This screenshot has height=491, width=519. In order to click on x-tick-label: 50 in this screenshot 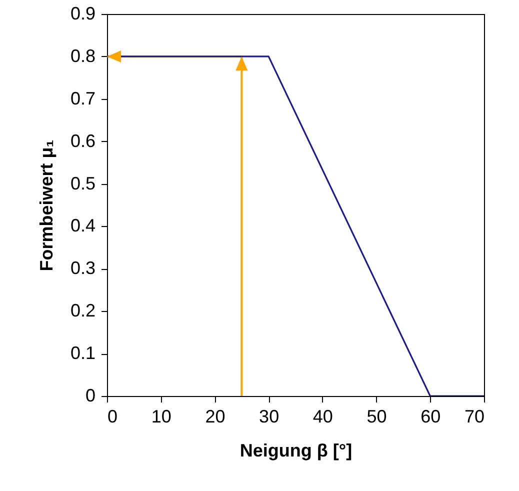, I will do `click(376, 416)`.